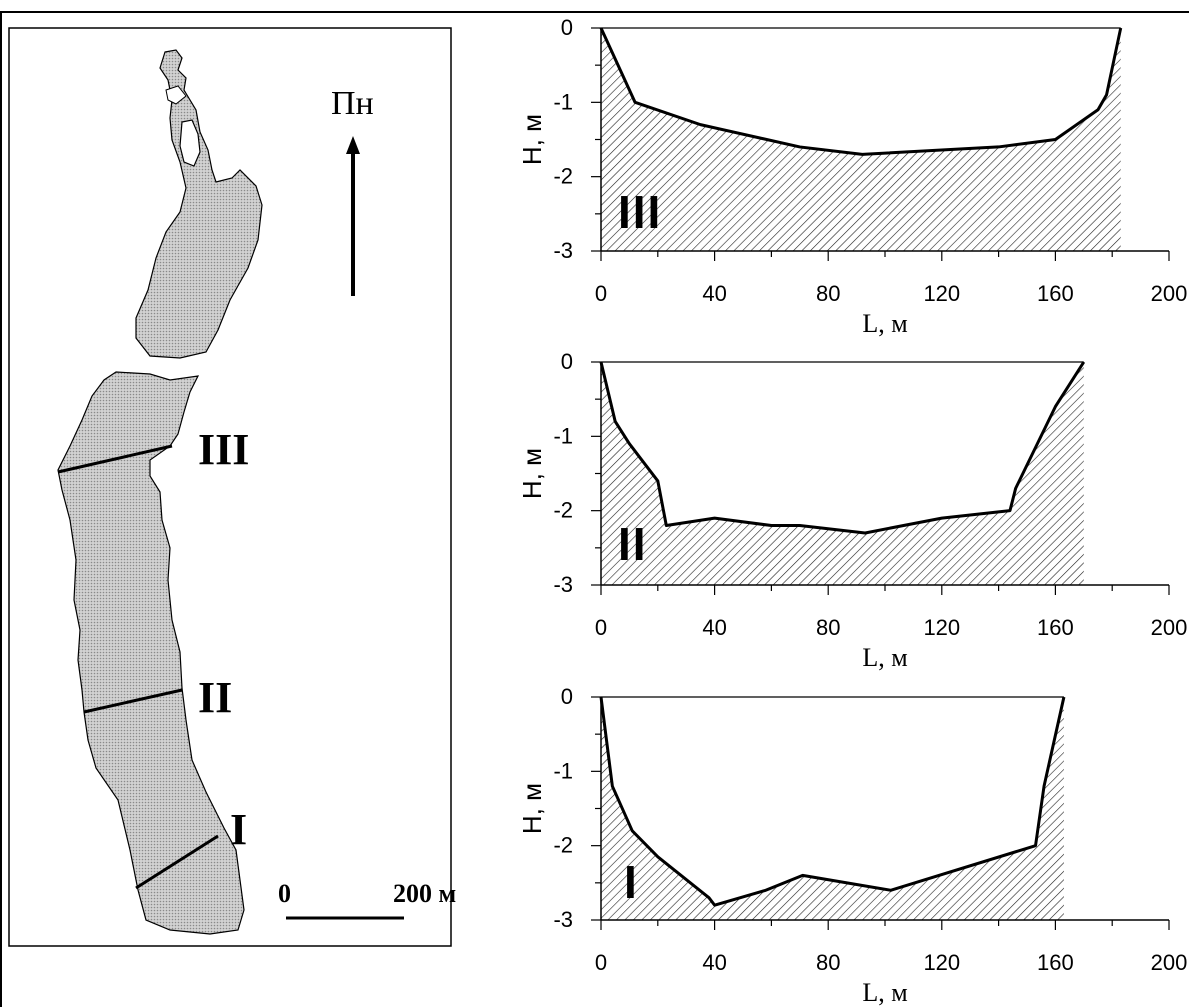 The width and height of the screenshot is (1189, 1007). Describe the element at coordinates (223, 449) in the screenshot. I see `map-section-label-III: III` at that location.